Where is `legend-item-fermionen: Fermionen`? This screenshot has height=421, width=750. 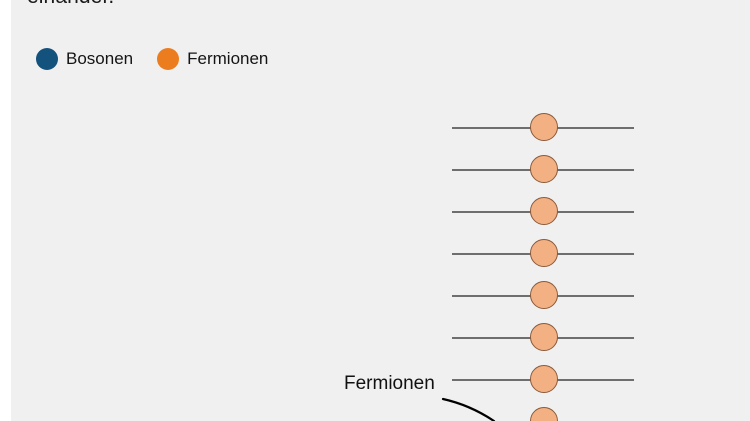 legend-item-fermionen: Fermionen is located at coordinates (212, 59).